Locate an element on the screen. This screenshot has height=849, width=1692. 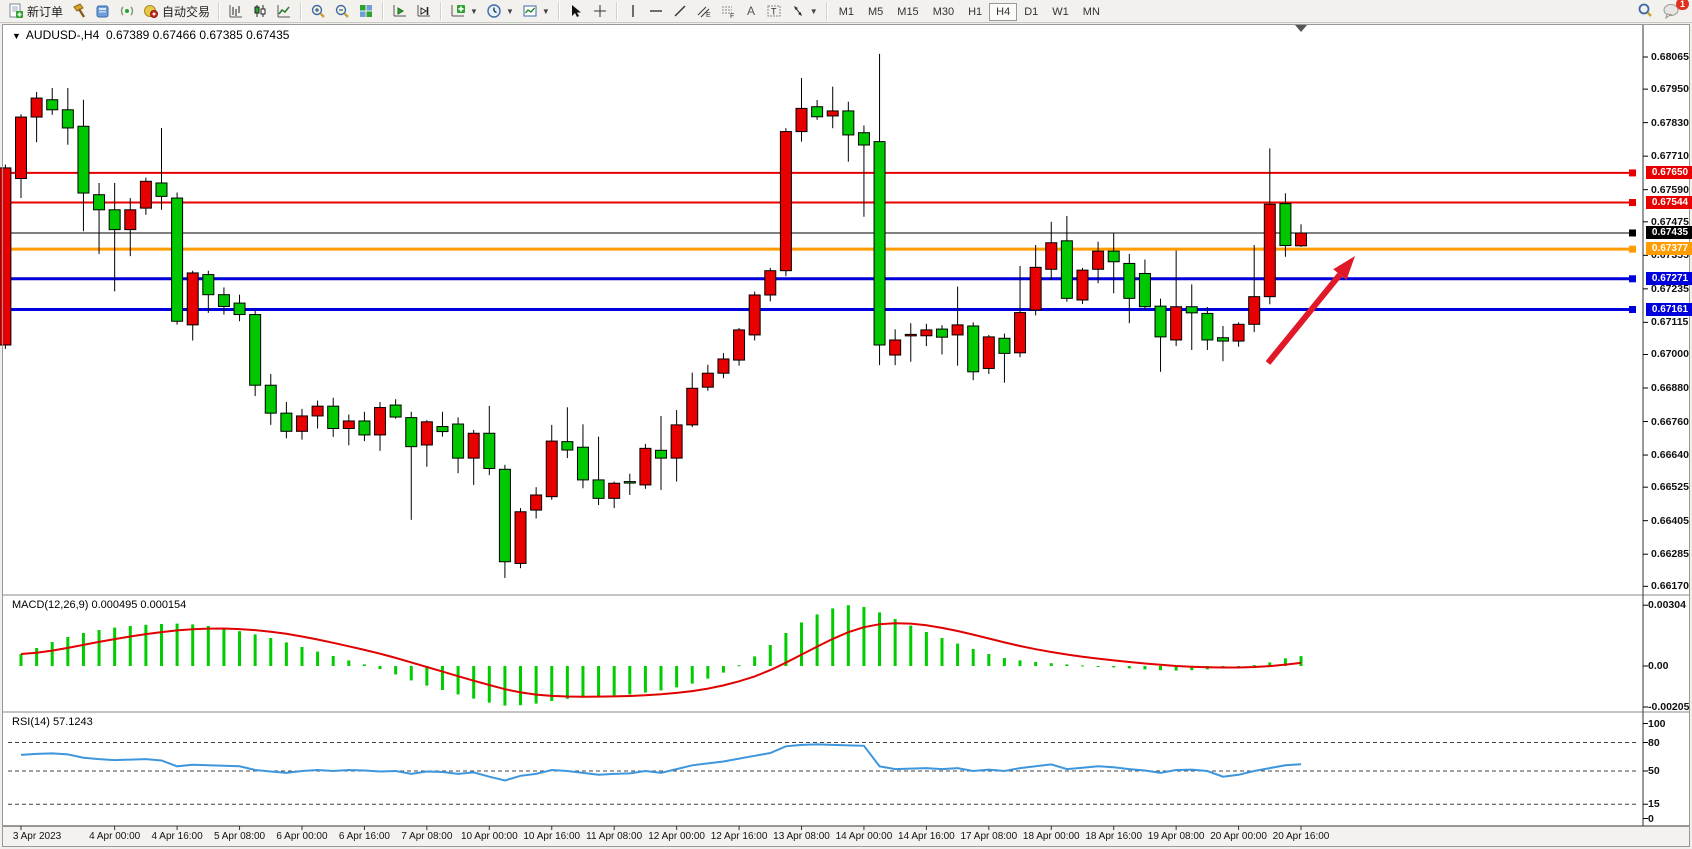
notifications-button: 1 is located at coordinates (1673, 10).